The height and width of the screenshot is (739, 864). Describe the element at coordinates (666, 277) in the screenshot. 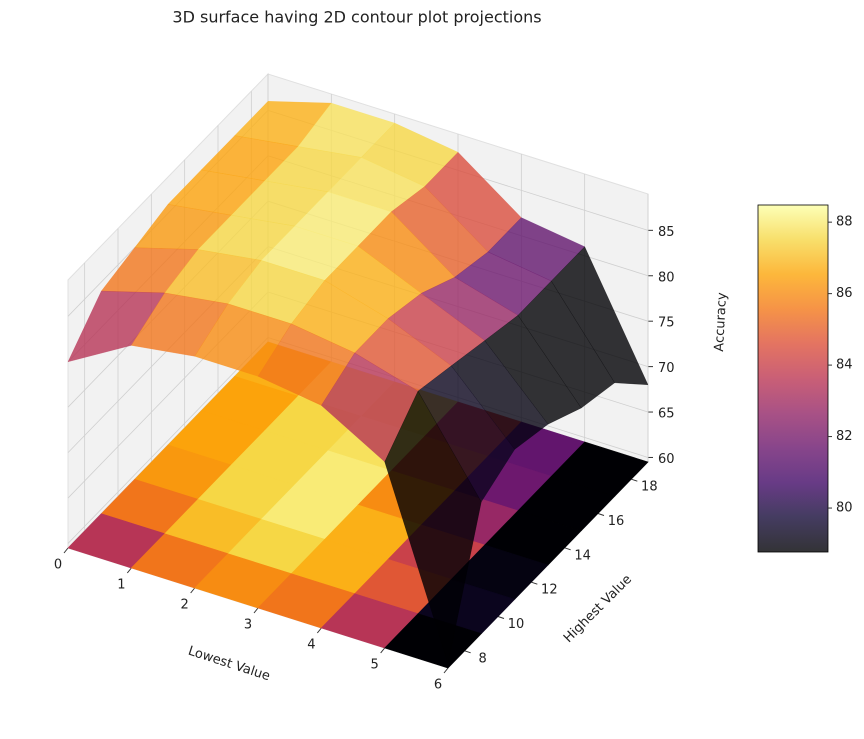

I see `z-tick-label: 80` at that location.